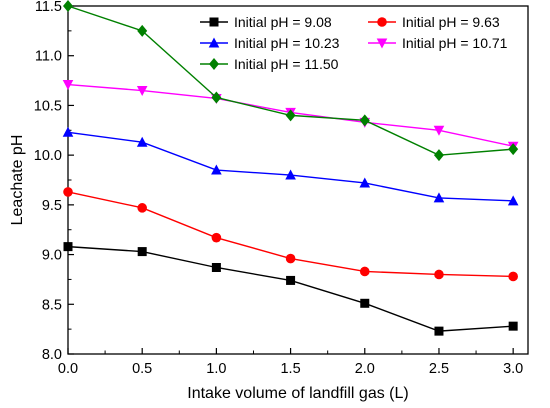  Describe the element at coordinates (439, 369) in the screenshot. I see `x-tick-label: 2.5` at that location.